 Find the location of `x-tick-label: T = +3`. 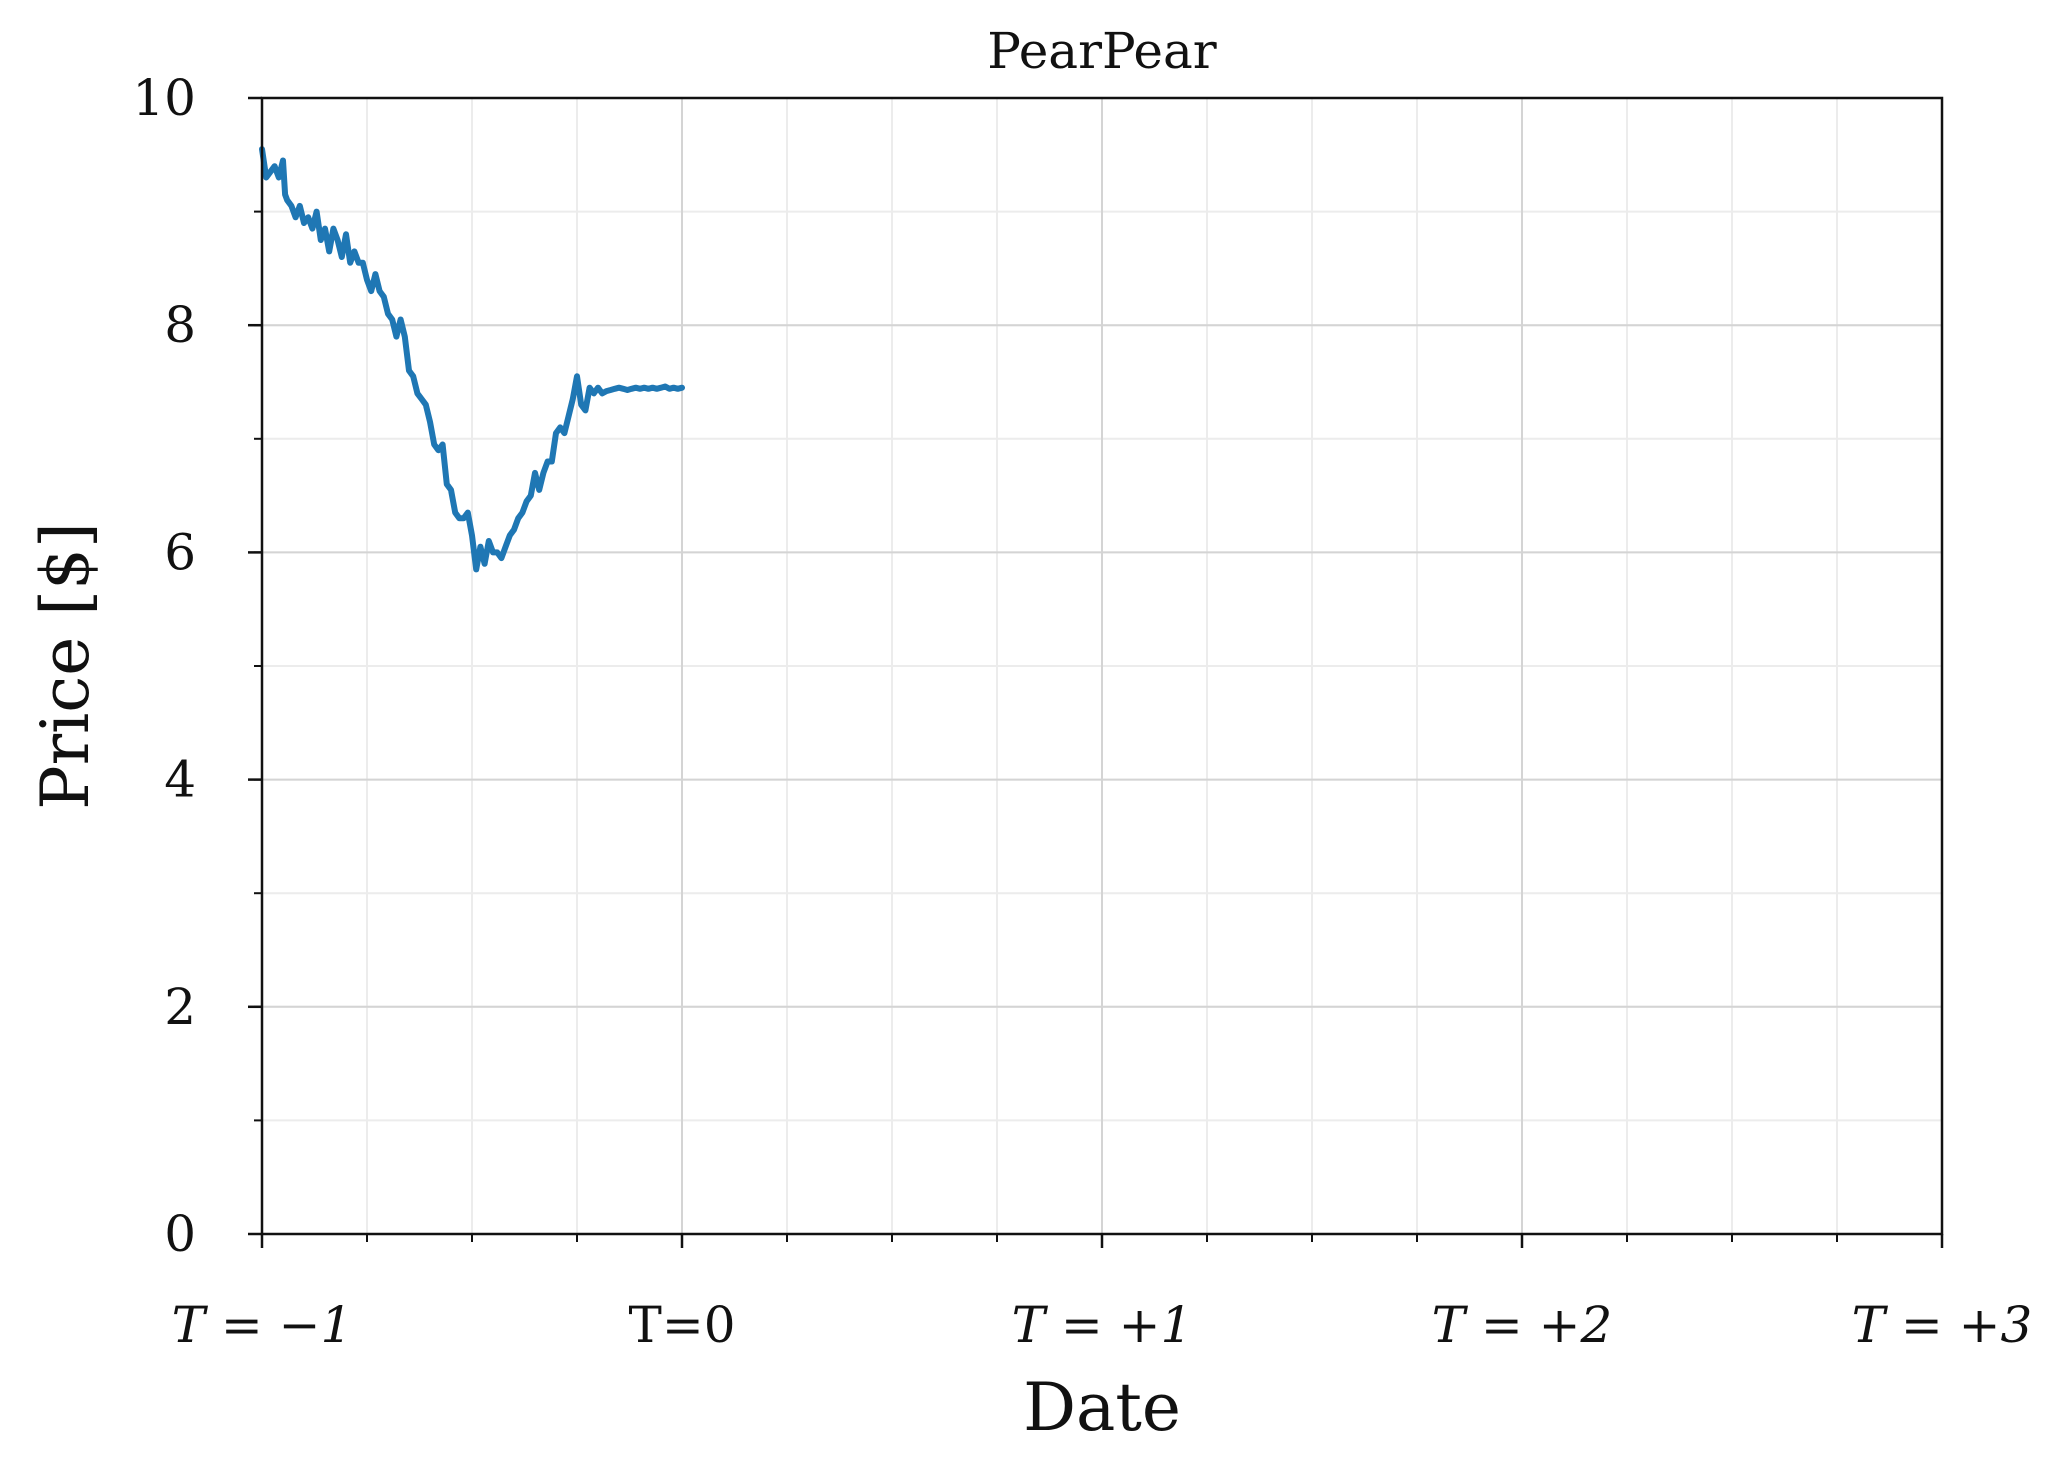

x-tick-label: T = +3 is located at coordinates (1942, 1325).